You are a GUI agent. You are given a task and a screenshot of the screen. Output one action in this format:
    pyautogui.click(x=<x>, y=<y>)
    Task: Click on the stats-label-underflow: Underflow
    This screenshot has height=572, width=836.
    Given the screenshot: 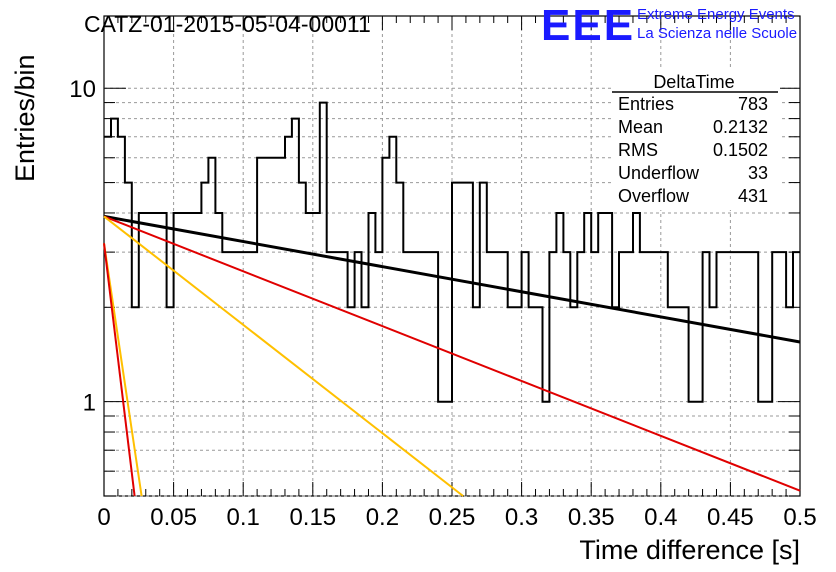 What is the action you would take?
    pyautogui.click(x=659, y=173)
    